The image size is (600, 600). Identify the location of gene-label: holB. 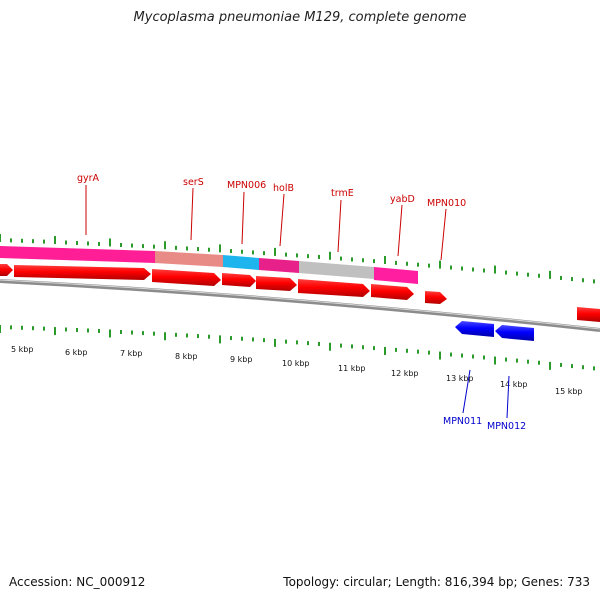
(283, 188).